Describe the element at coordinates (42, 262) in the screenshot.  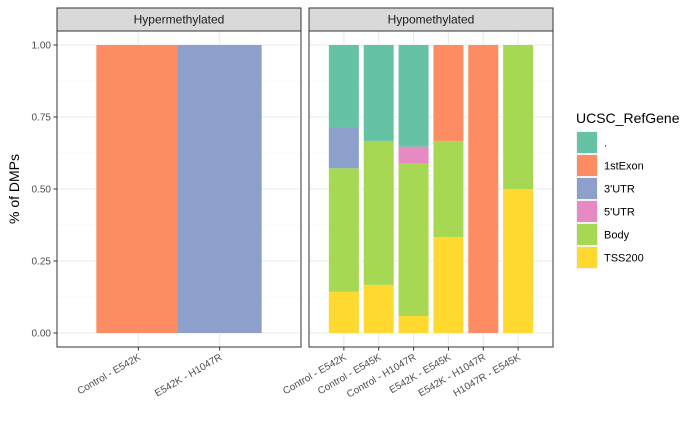
I see `y-tick-label: 0.25` at that location.